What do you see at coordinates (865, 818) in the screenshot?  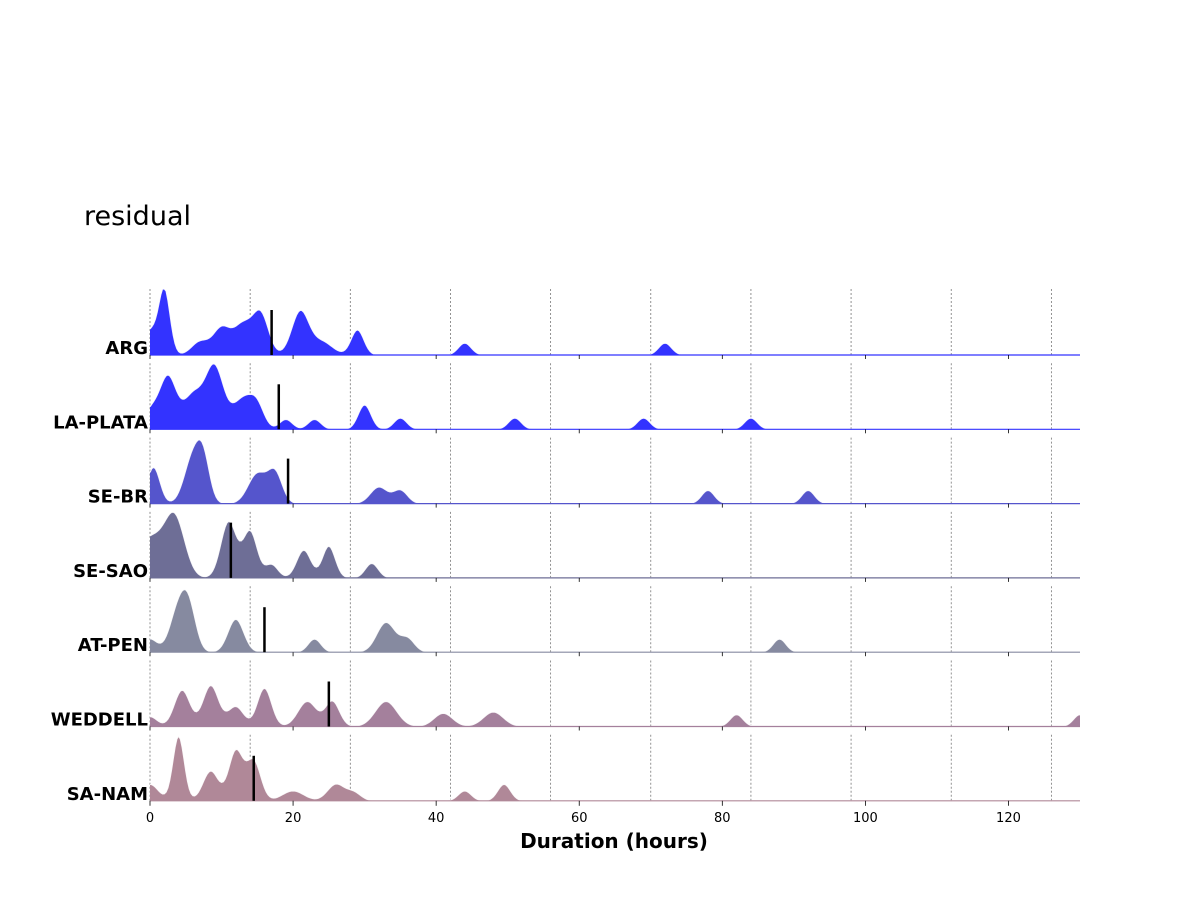 I see `x-tick-label: 100` at bounding box center [865, 818].